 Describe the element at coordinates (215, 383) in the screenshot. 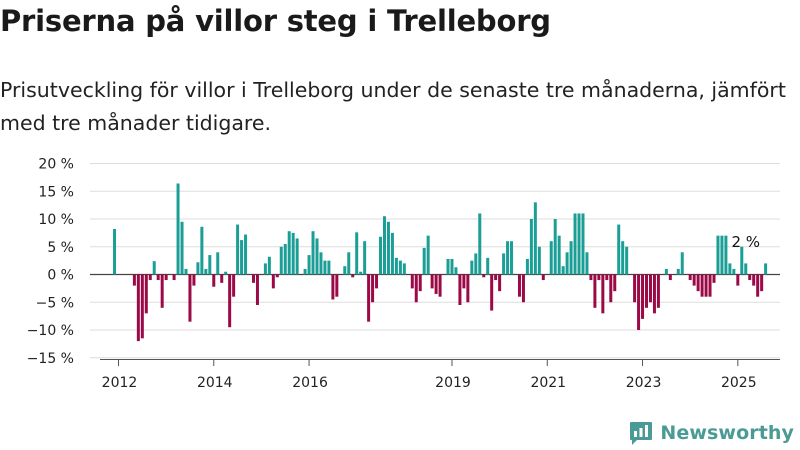

I see `x-tick-label: 2014` at that location.